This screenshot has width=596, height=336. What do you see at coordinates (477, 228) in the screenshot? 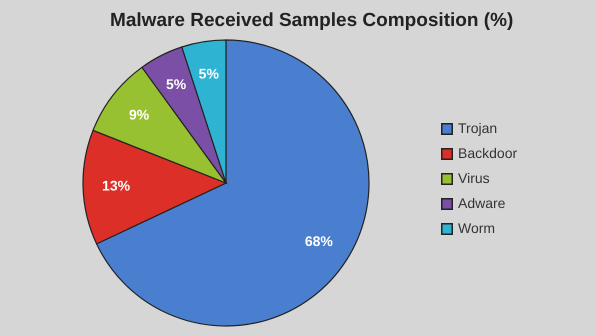
I see `legend-label: Worm` at bounding box center [477, 228].